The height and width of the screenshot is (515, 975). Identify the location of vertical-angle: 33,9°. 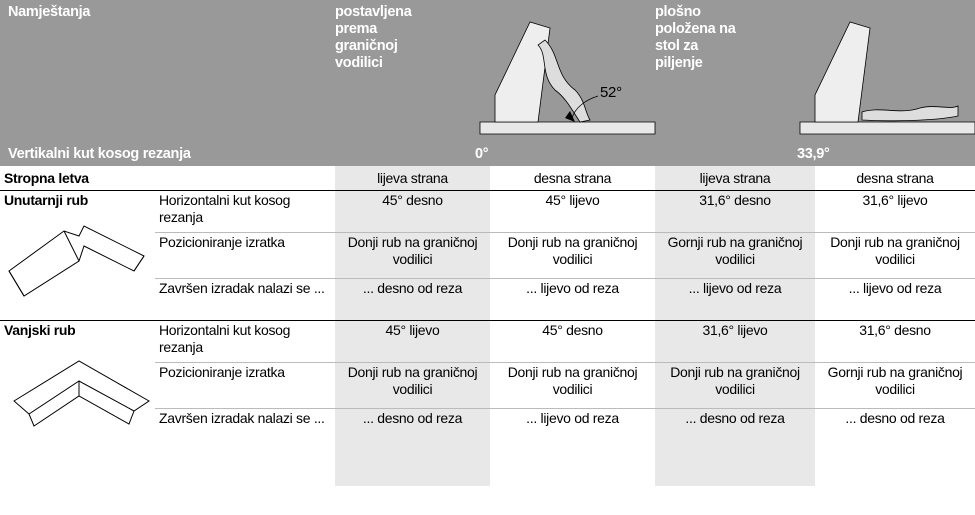
(813, 154).